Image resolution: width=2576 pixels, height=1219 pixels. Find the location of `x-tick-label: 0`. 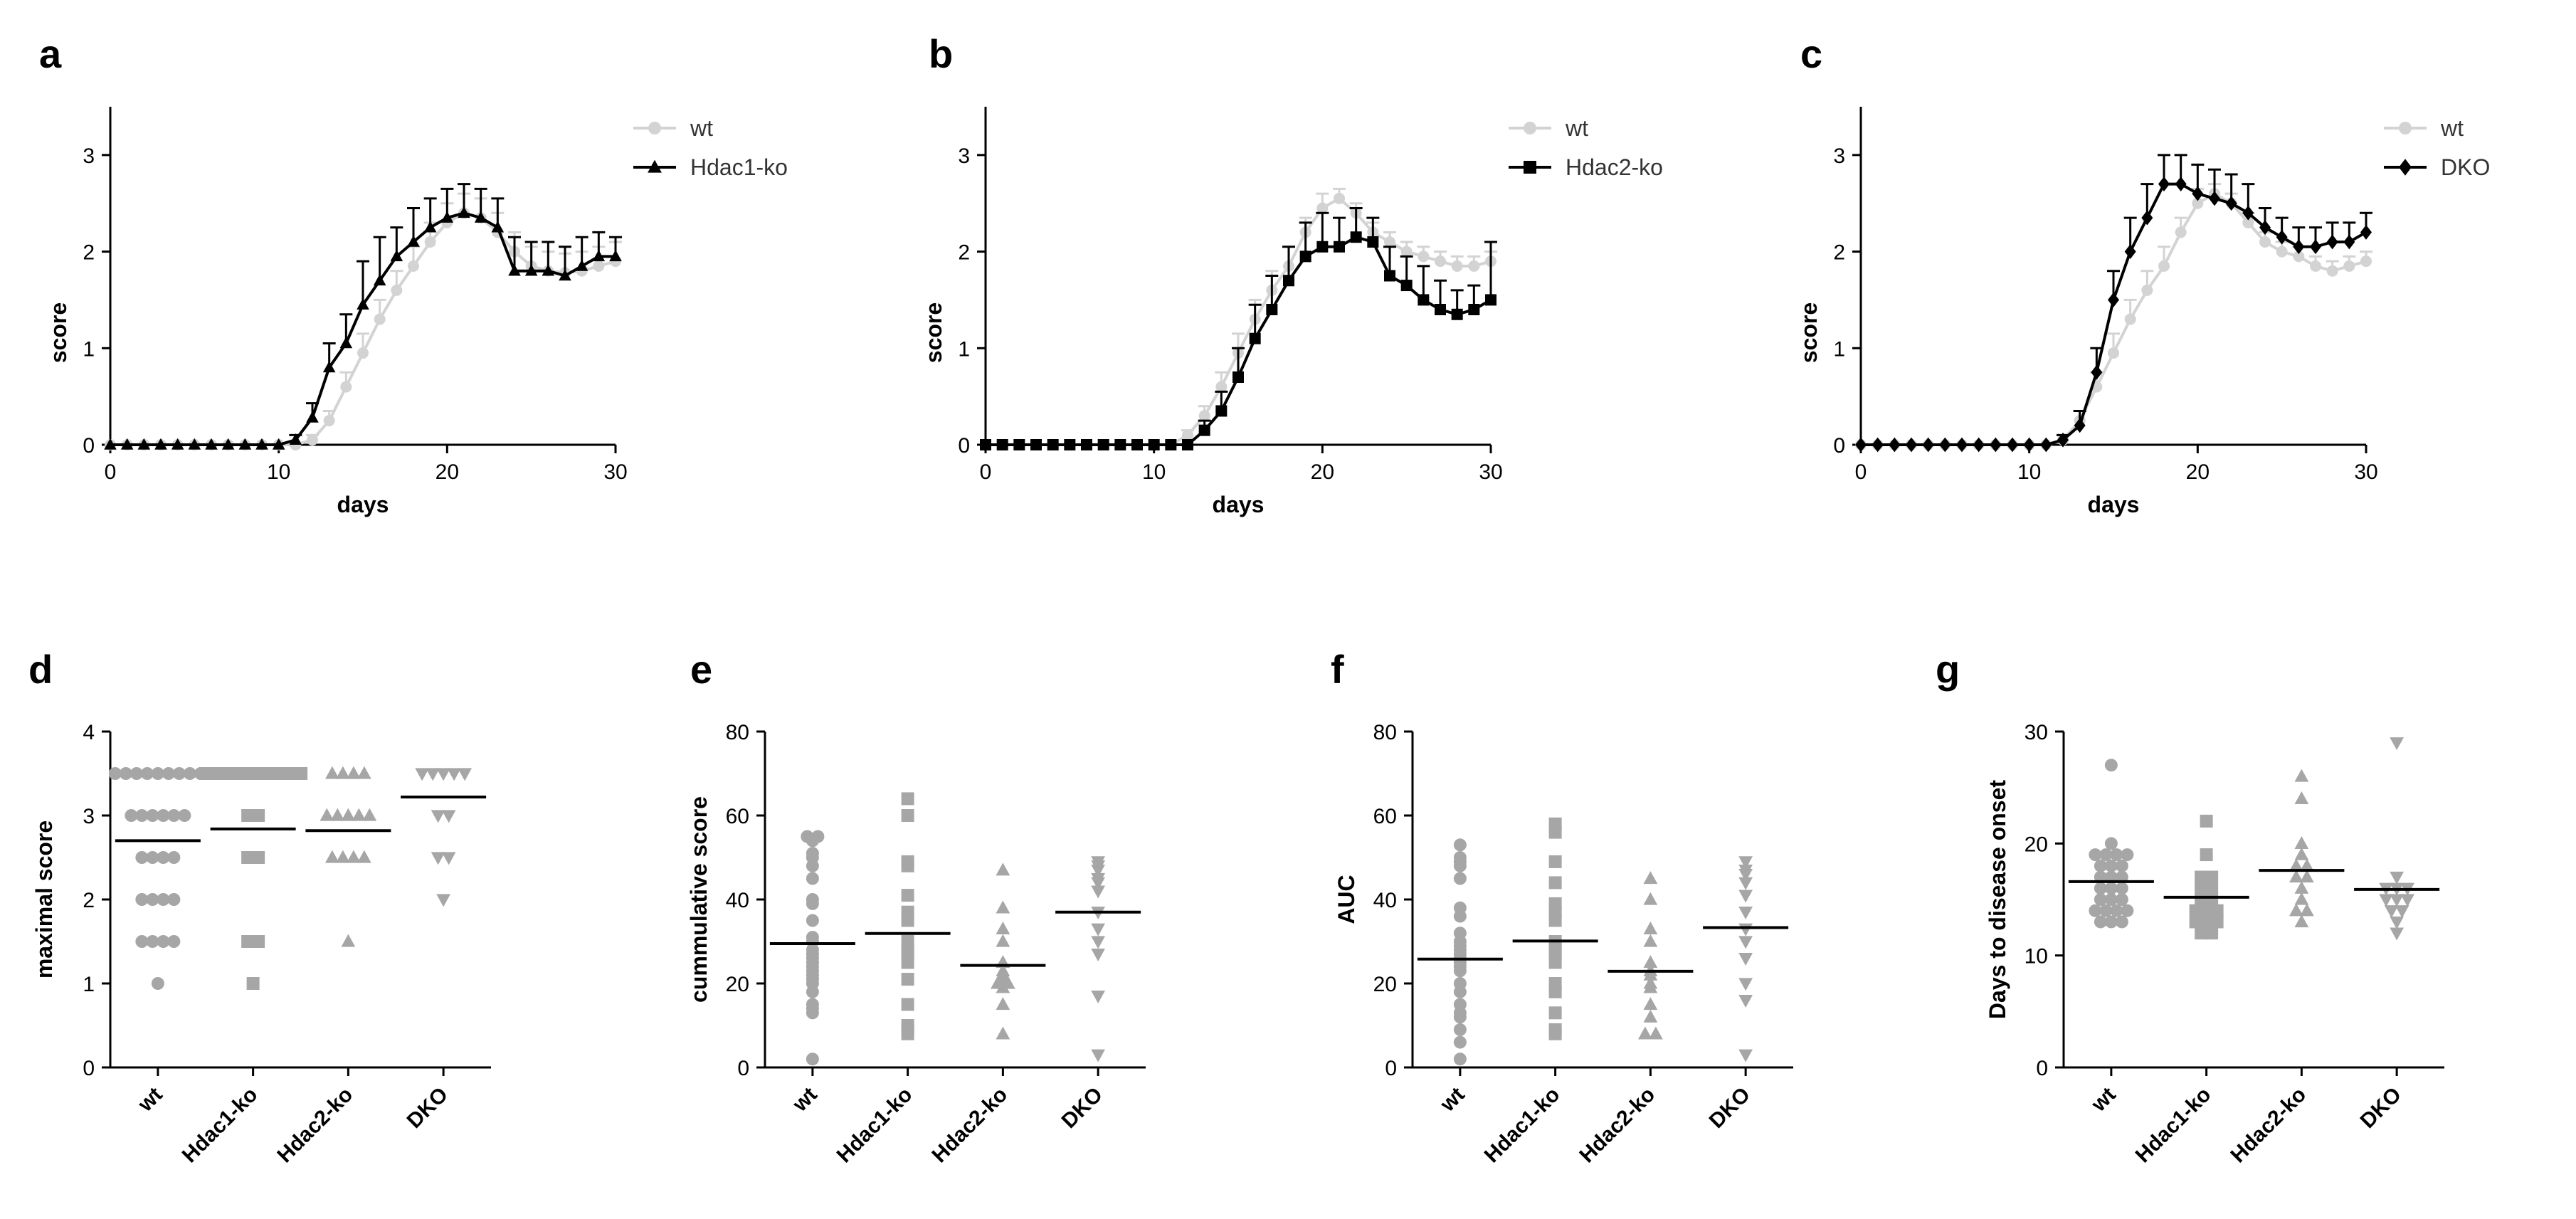

x-tick-label: 0 is located at coordinates (111, 472).